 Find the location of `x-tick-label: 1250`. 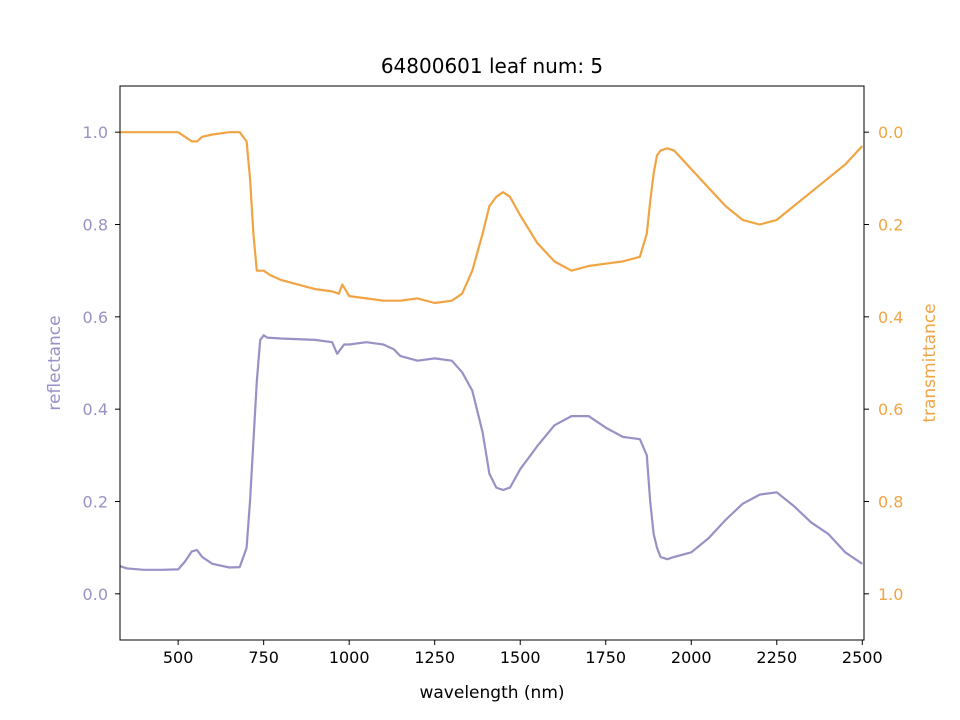

x-tick-label: 1250 is located at coordinates (434, 657).